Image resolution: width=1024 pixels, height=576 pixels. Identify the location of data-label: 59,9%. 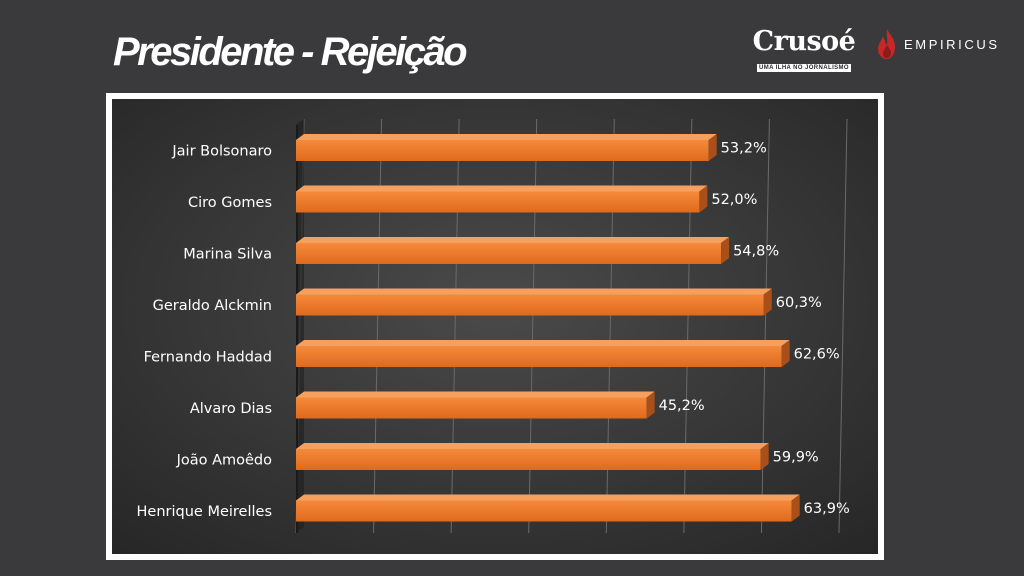
(796, 458).